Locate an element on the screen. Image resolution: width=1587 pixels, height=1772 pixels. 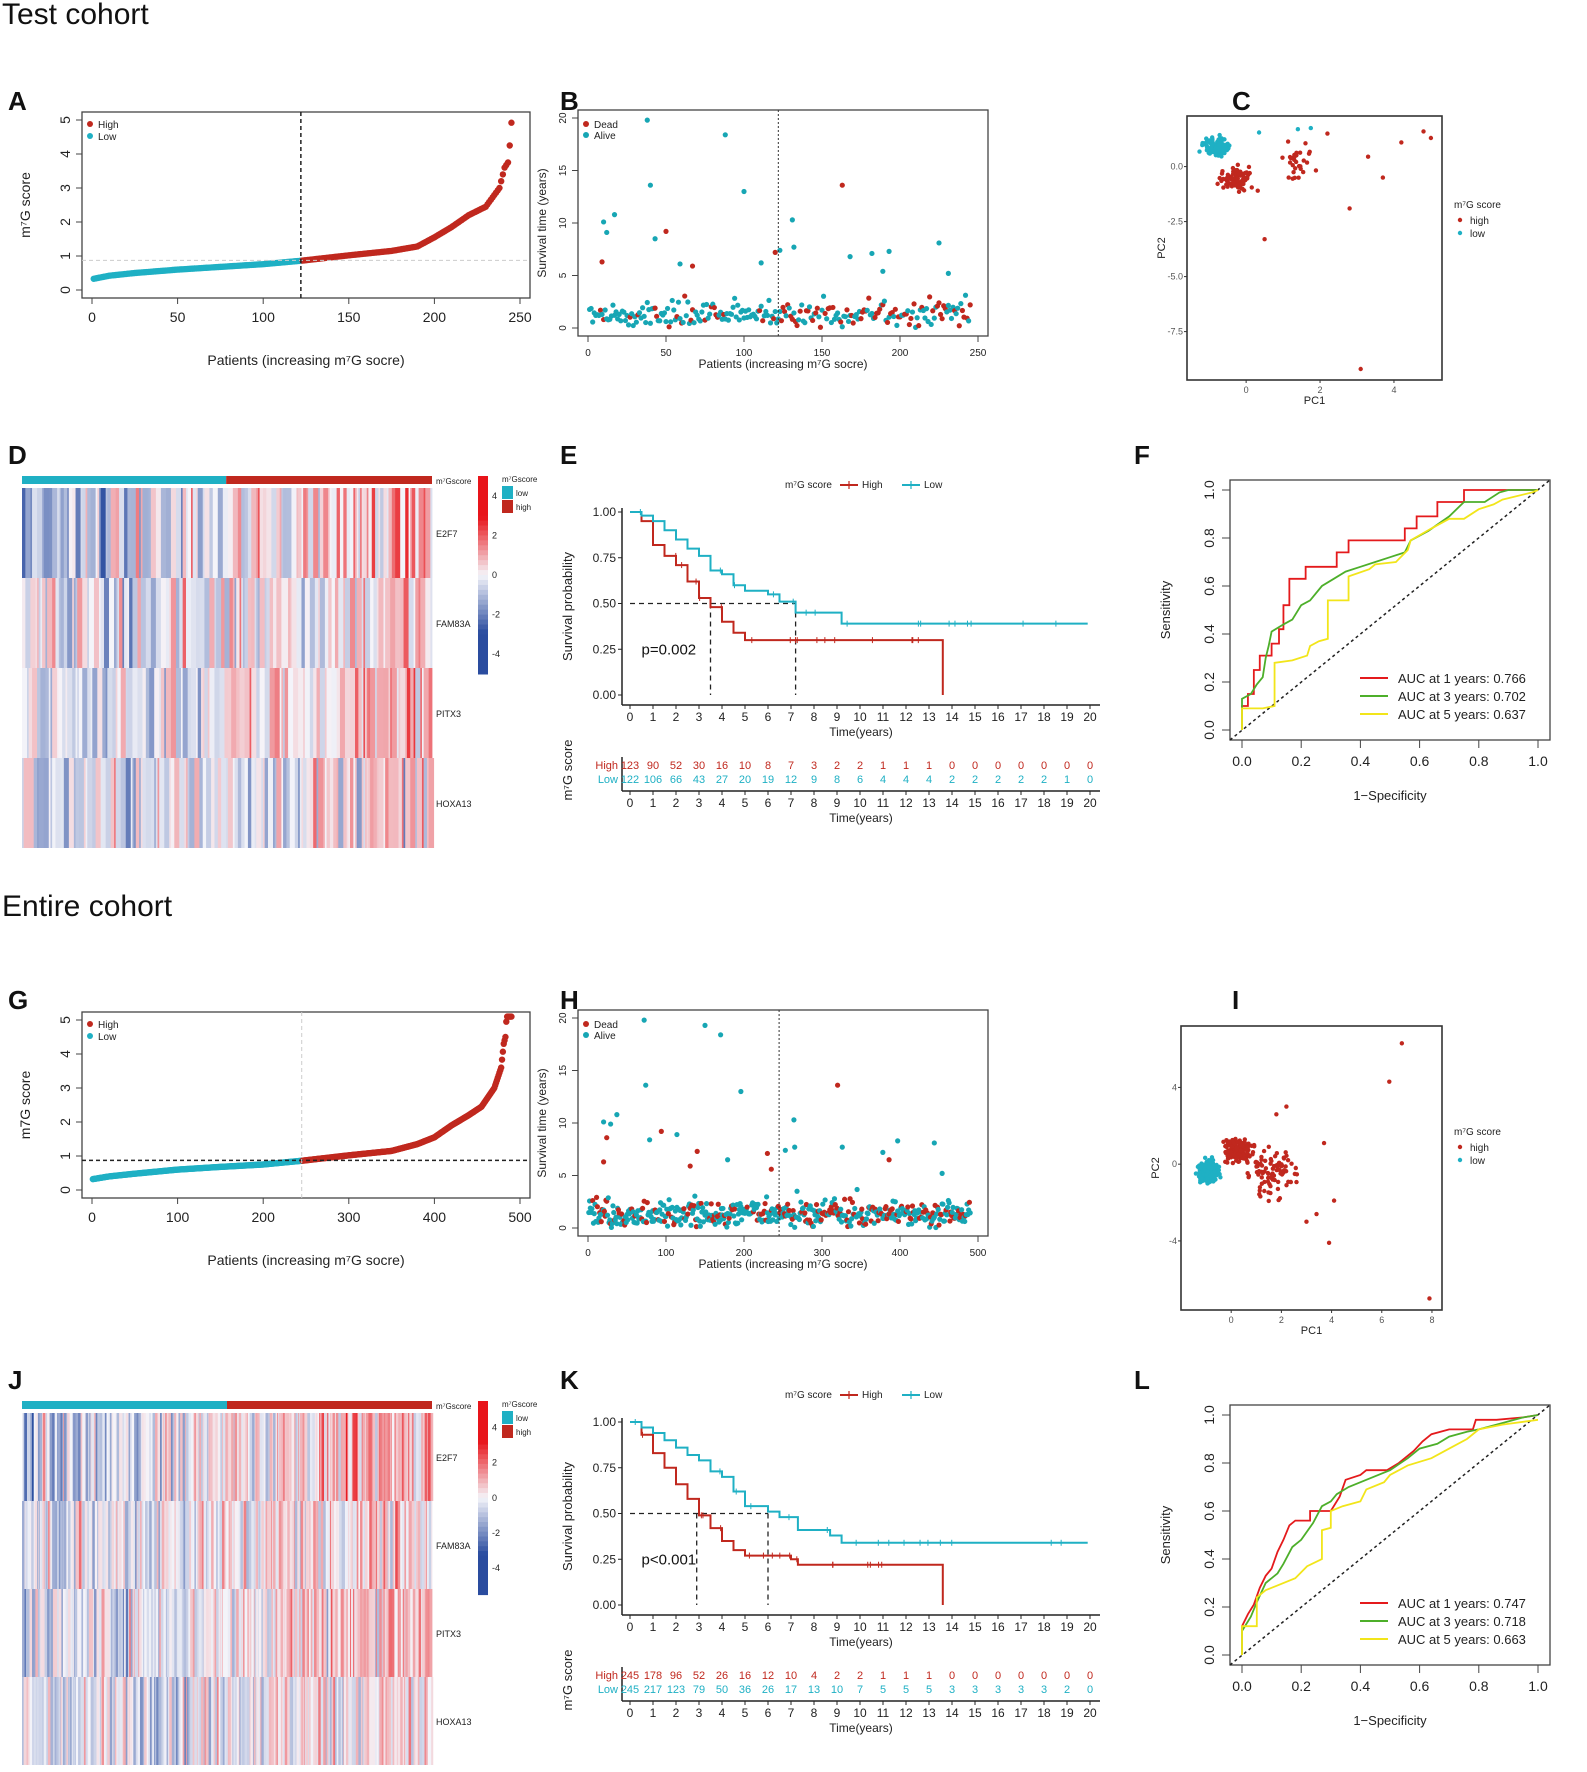
annotation-low-bar is located at coordinates (124, 480).